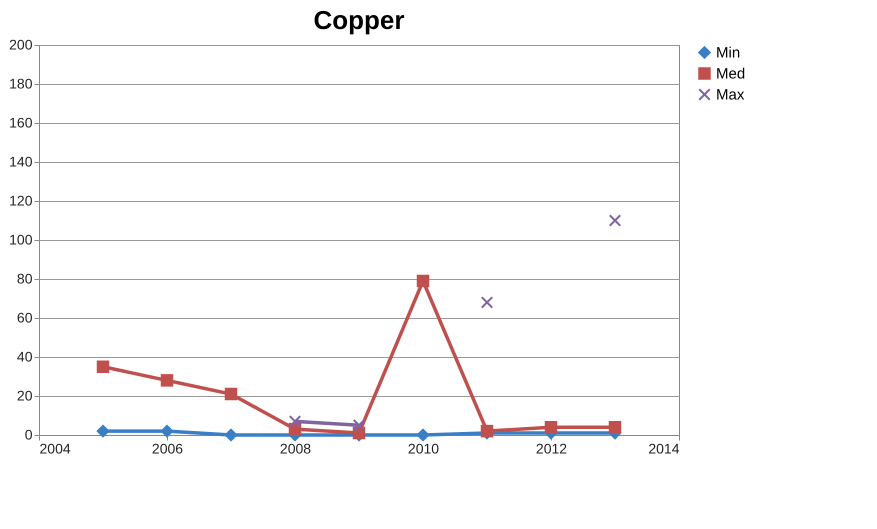 This screenshot has height=529, width=877. What do you see at coordinates (21, 122) in the screenshot?
I see `y-tick-label: 160` at bounding box center [21, 122].